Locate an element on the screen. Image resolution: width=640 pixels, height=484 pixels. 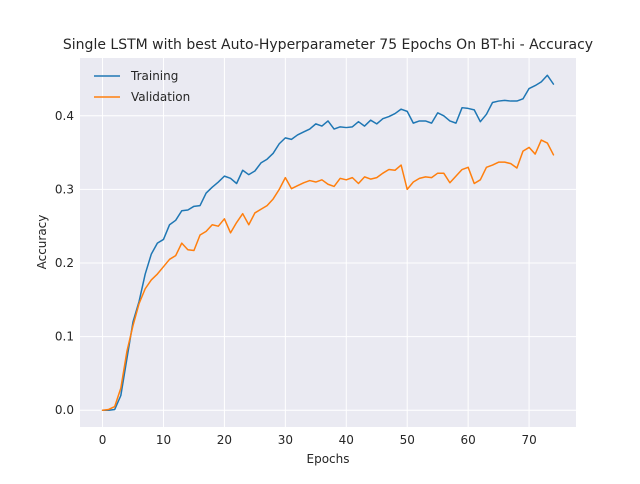
x-axis-ticks: 0 10 20 30 40 50 60 70 is located at coordinates (318, 440).